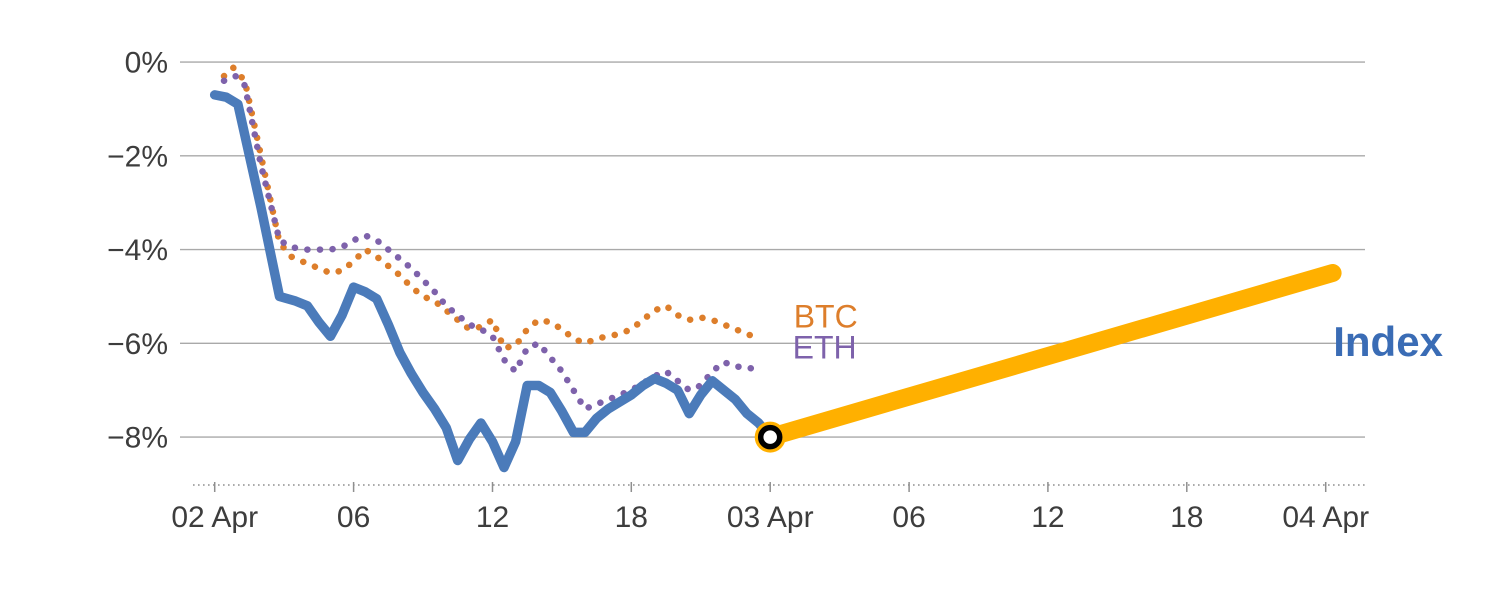 The width and height of the screenshot is (1500, 600). I want to click on label-btc: BTC, so click(826, 317).